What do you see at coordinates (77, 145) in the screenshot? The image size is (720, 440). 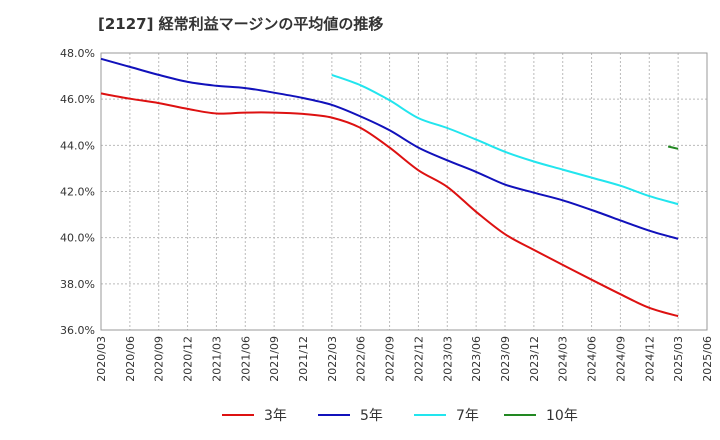 I see `y-tick-label: 44.0%` at bounding box center [77, 145].